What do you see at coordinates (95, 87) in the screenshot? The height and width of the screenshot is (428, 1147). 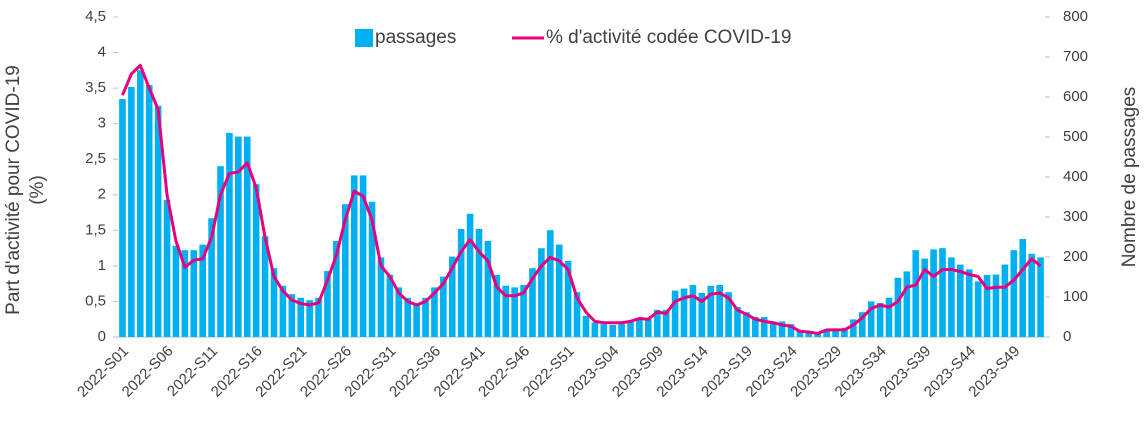 I see `y-tick-label: 3,5` at bounding box center [95, 87].